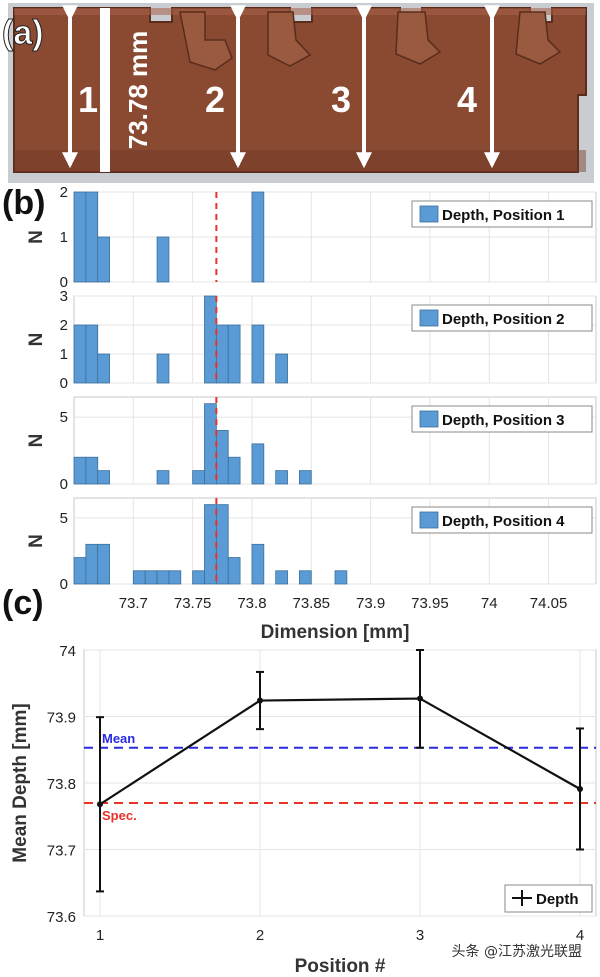  I want to click on histogram-legend: Depth, Position 4, so click(502, 520).